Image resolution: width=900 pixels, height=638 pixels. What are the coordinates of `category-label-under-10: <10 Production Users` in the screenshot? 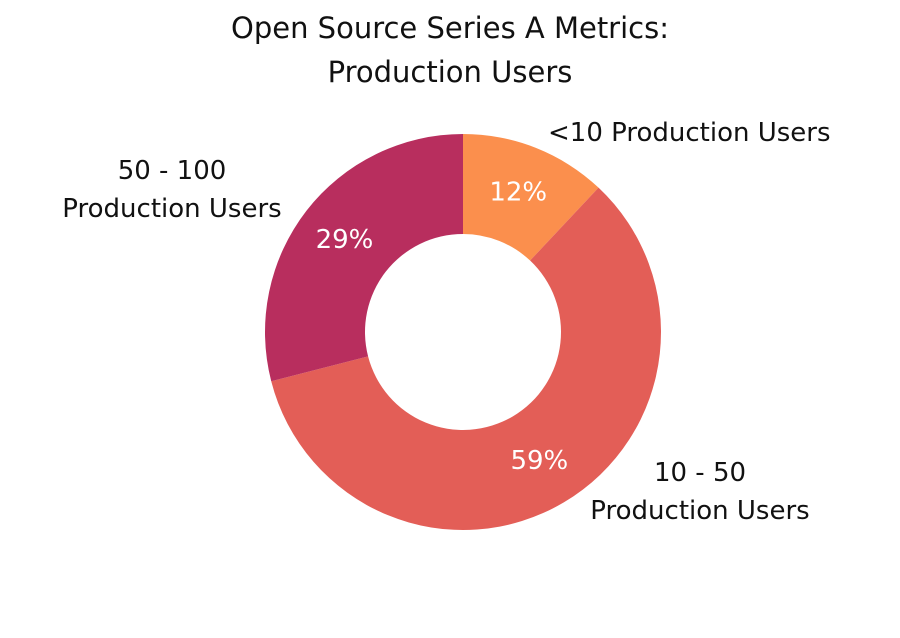 It's located at (689, 133).